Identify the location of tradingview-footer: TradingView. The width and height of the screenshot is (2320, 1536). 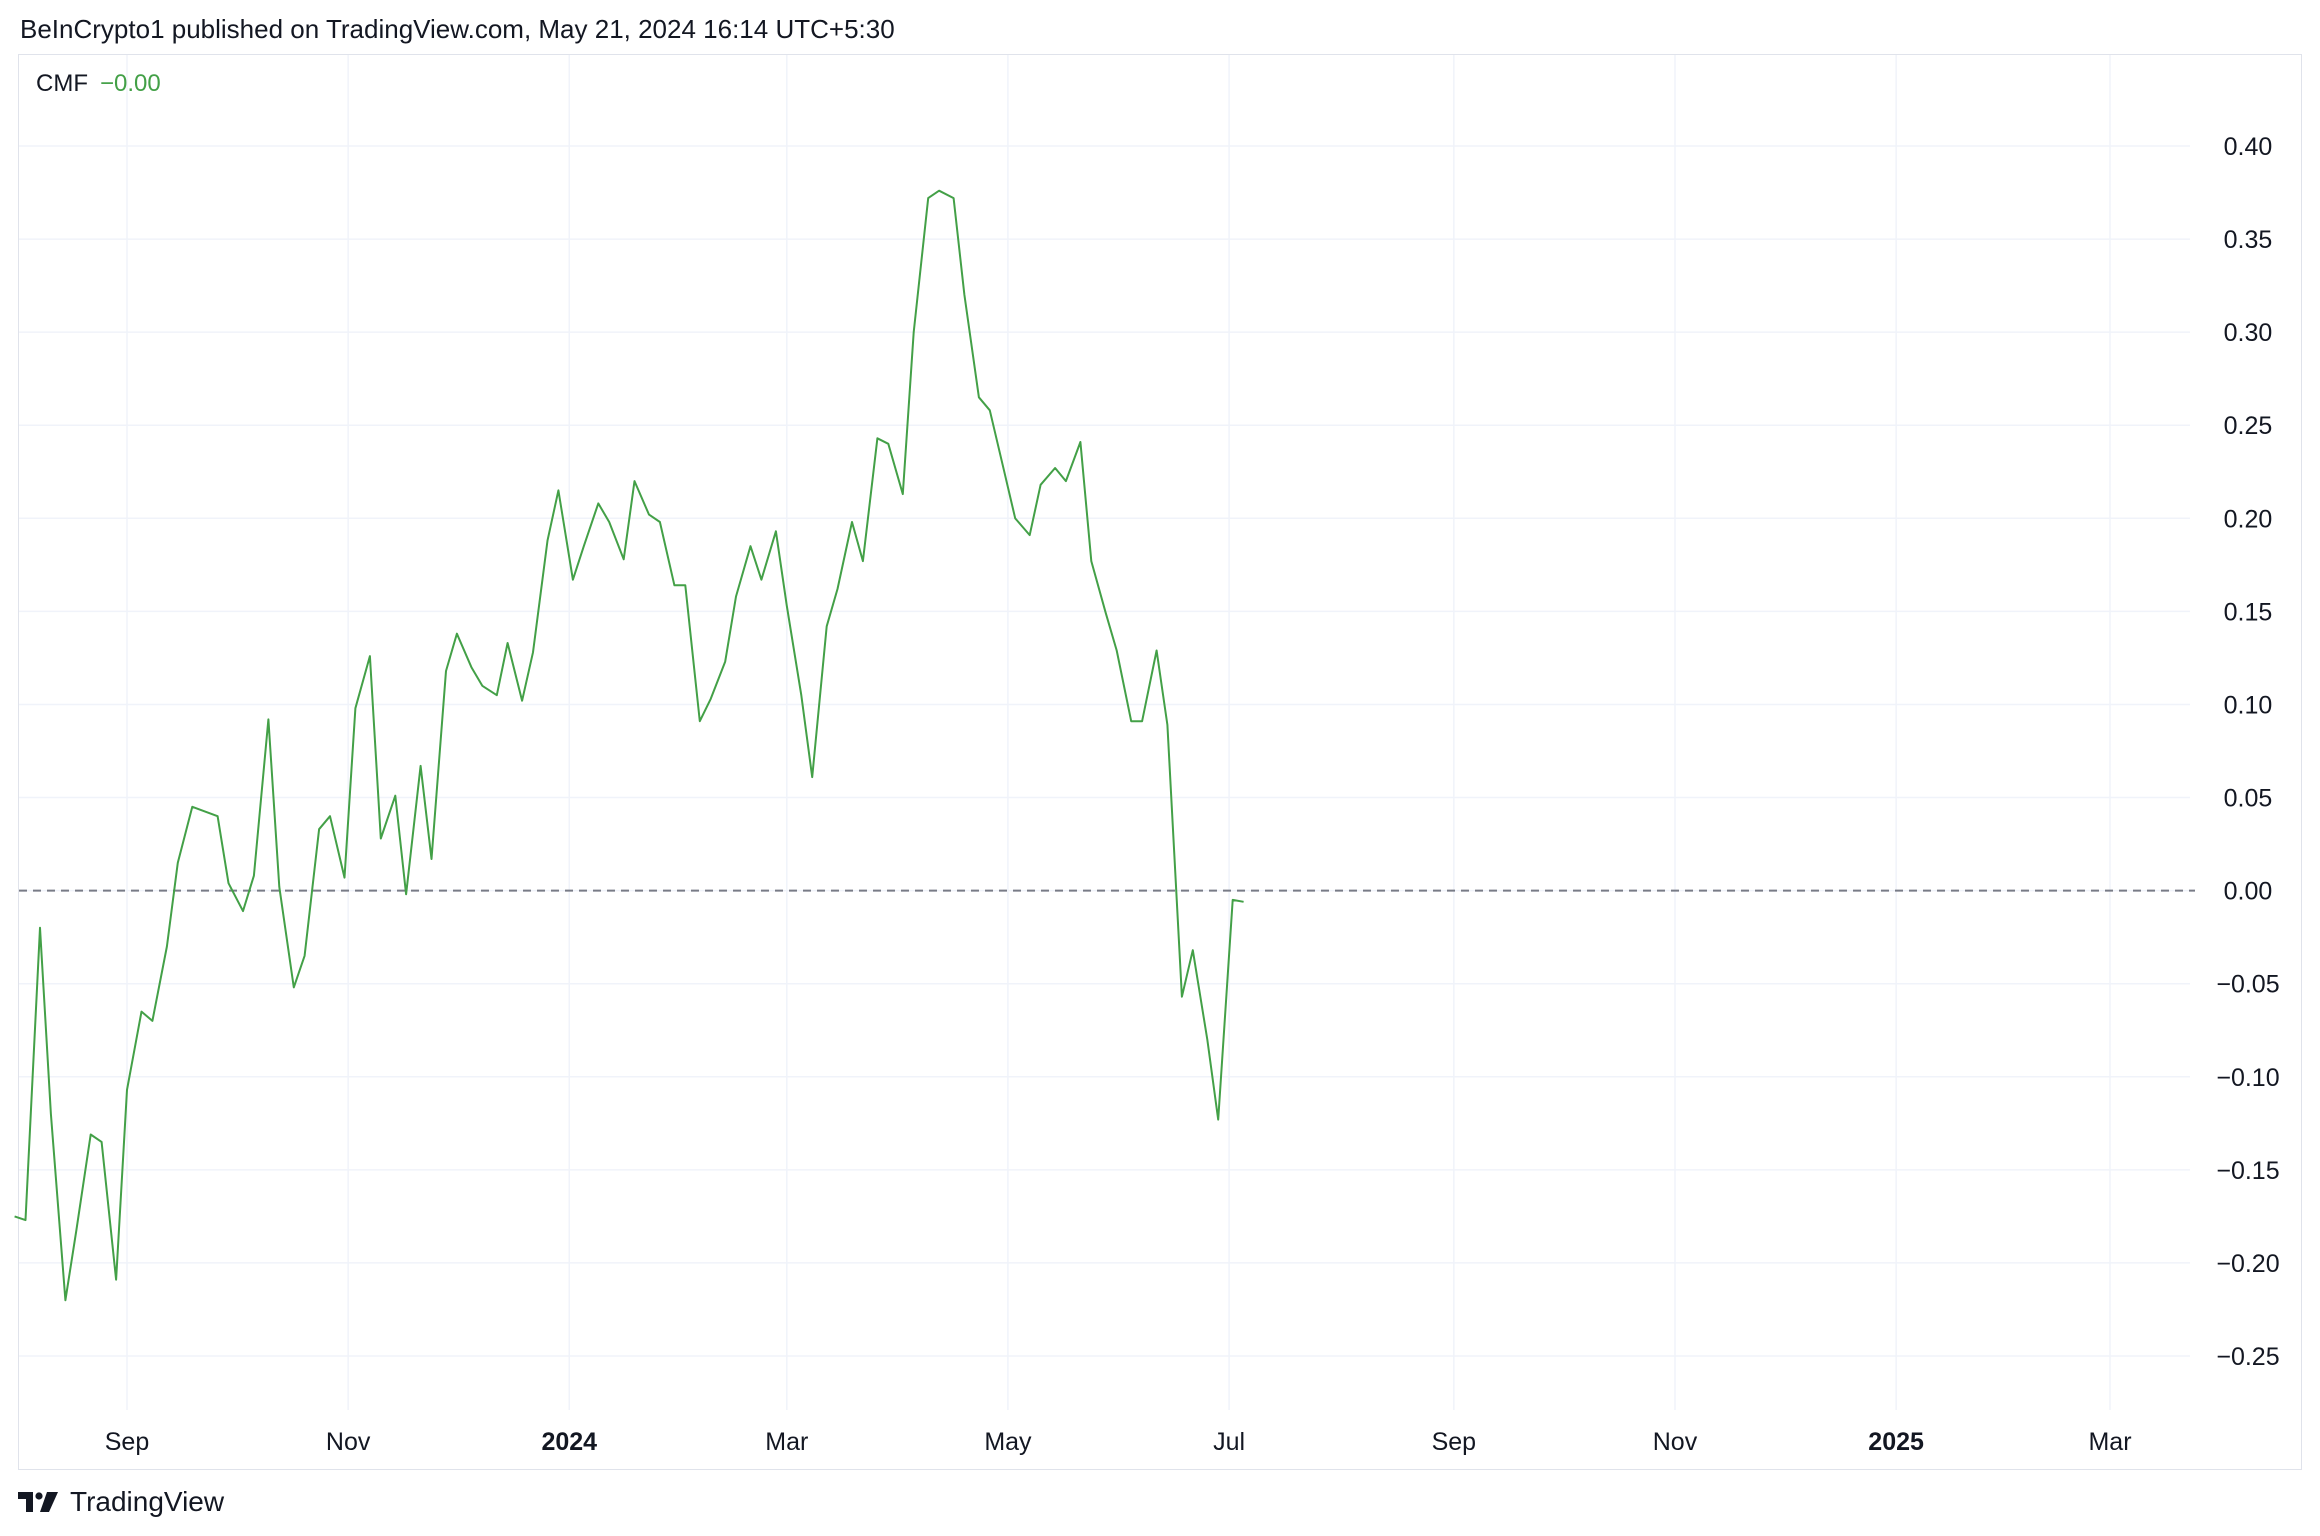
(121, 1502).